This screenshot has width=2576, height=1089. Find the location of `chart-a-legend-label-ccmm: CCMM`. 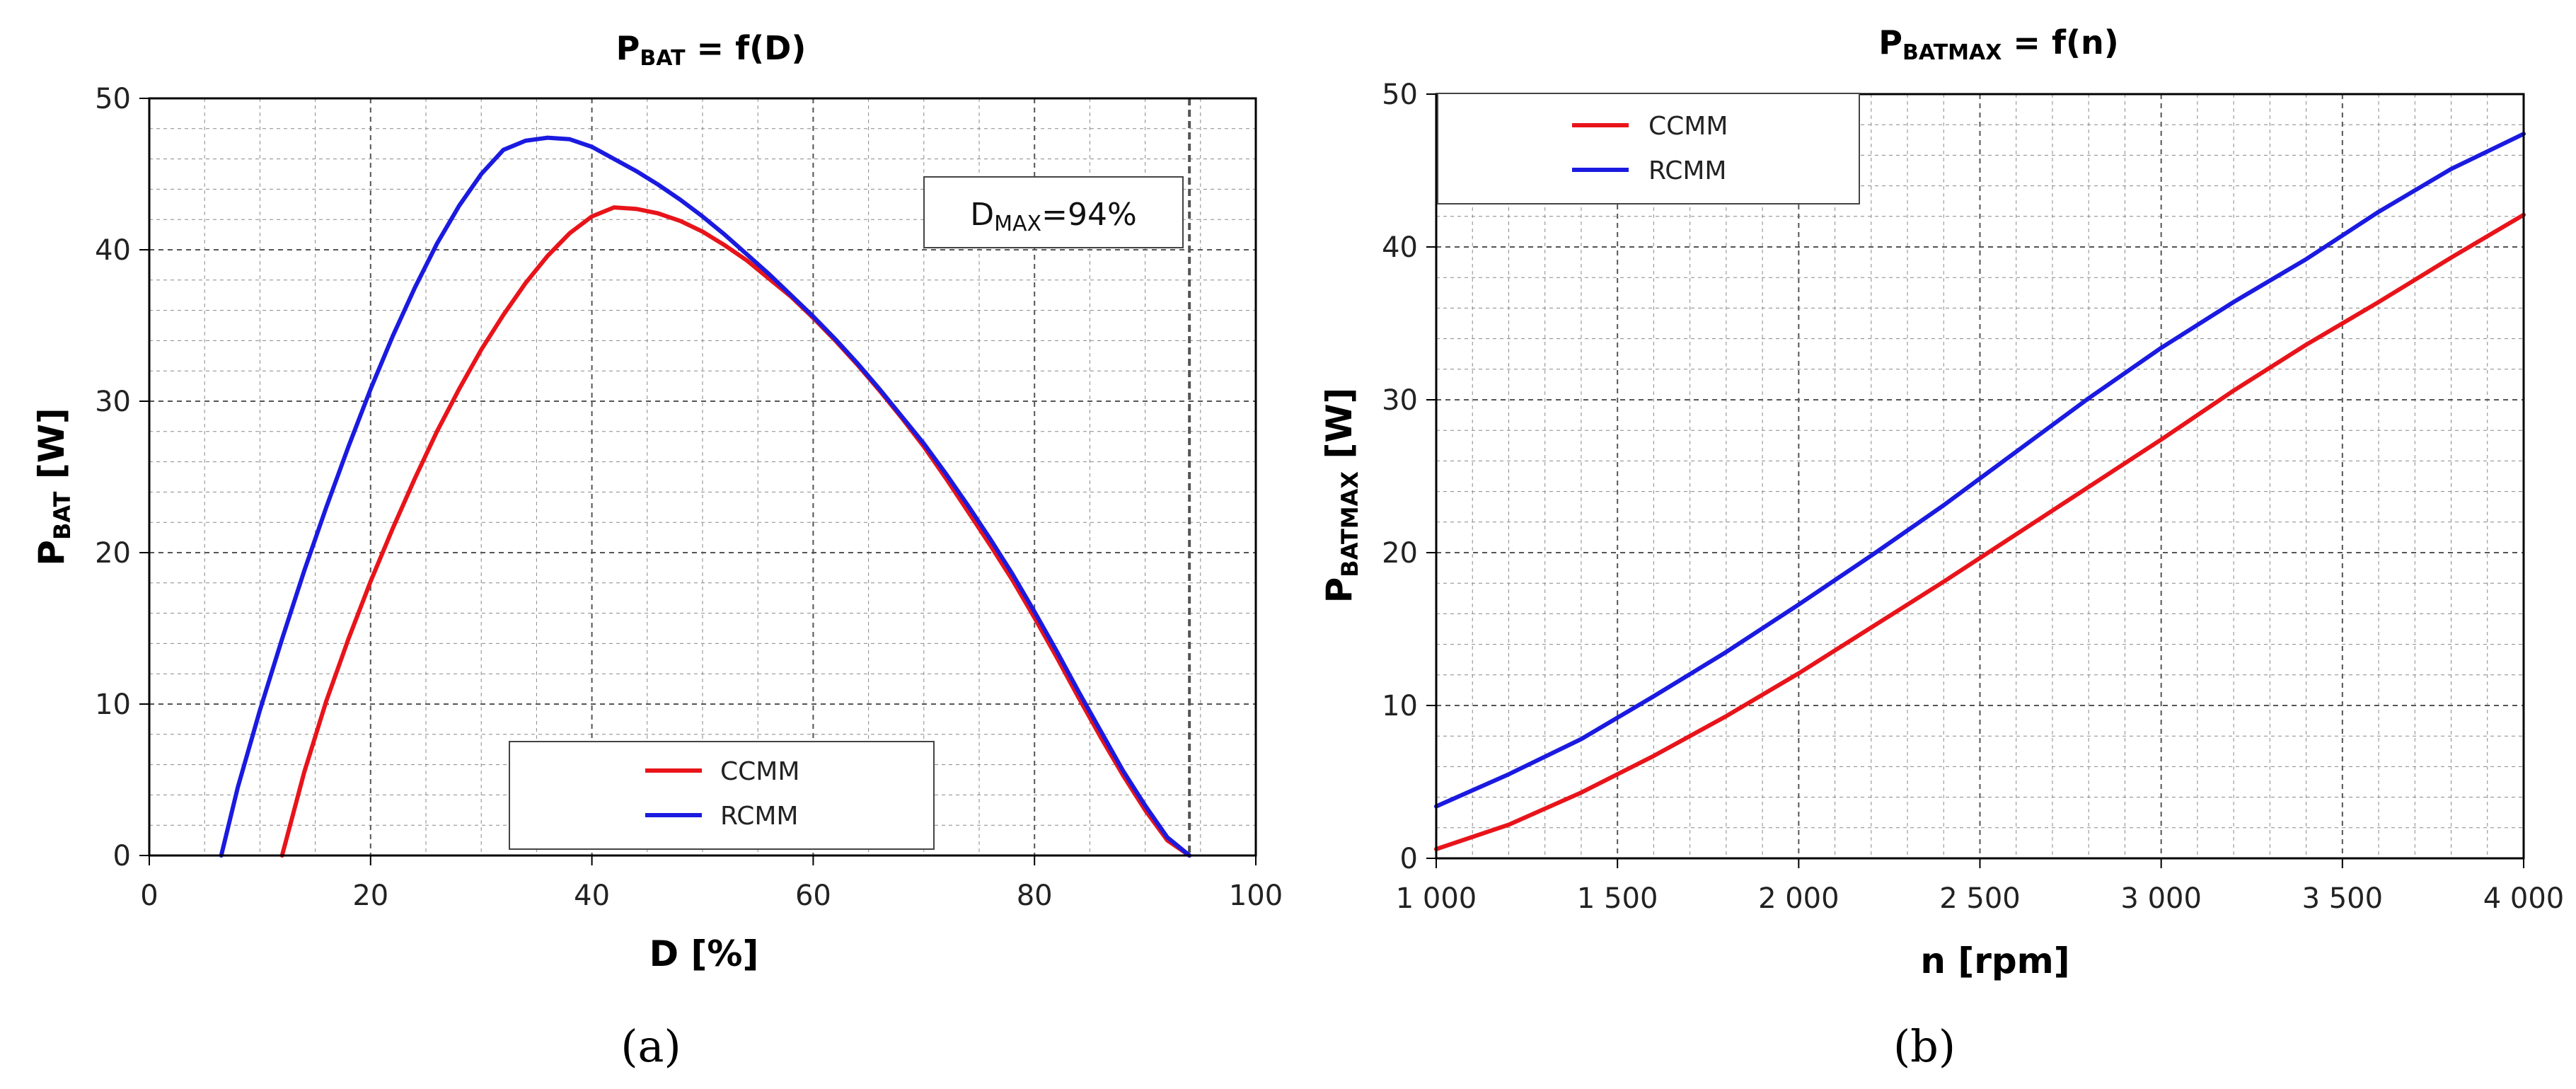

chart-a-legend-label-ccmm: CCMM is located at coordinates (759, 772).